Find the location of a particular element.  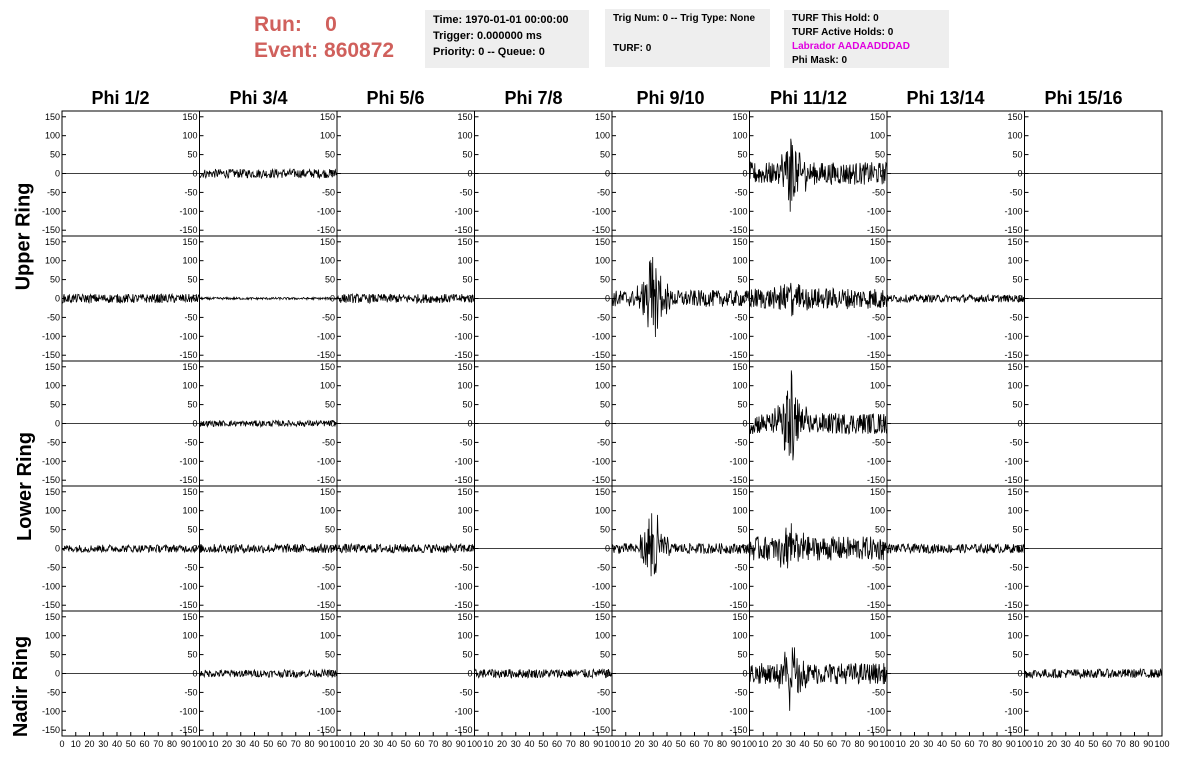

event-number: Event: 860872 is located at coordinates (324, 50).